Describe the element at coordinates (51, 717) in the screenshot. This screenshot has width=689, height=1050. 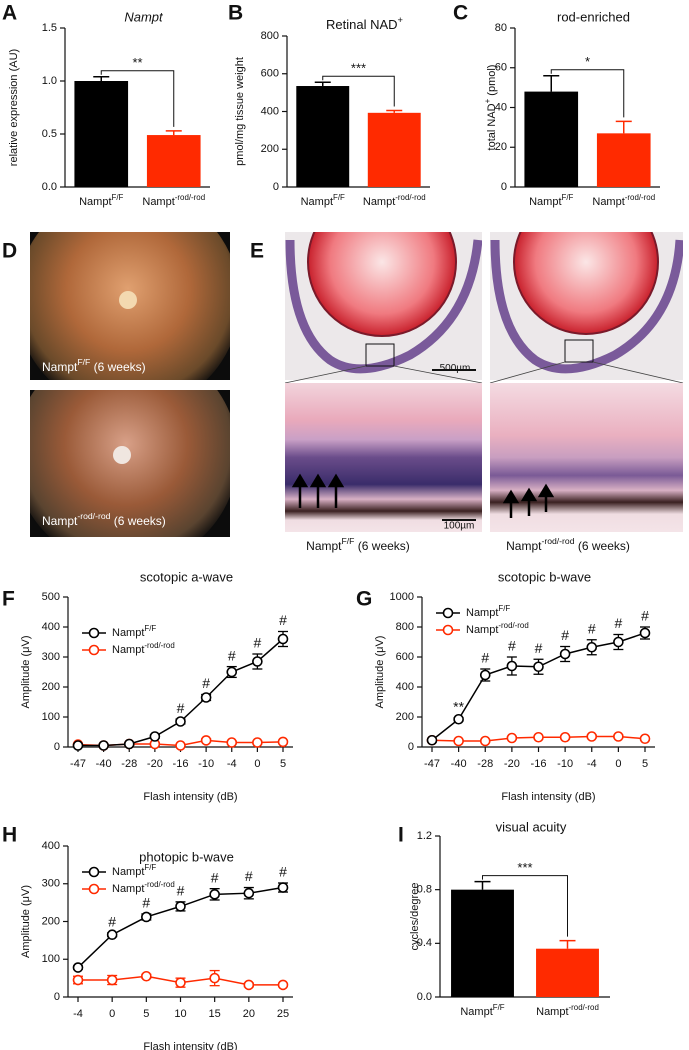
I see `y-tick-label: 100` at that location.